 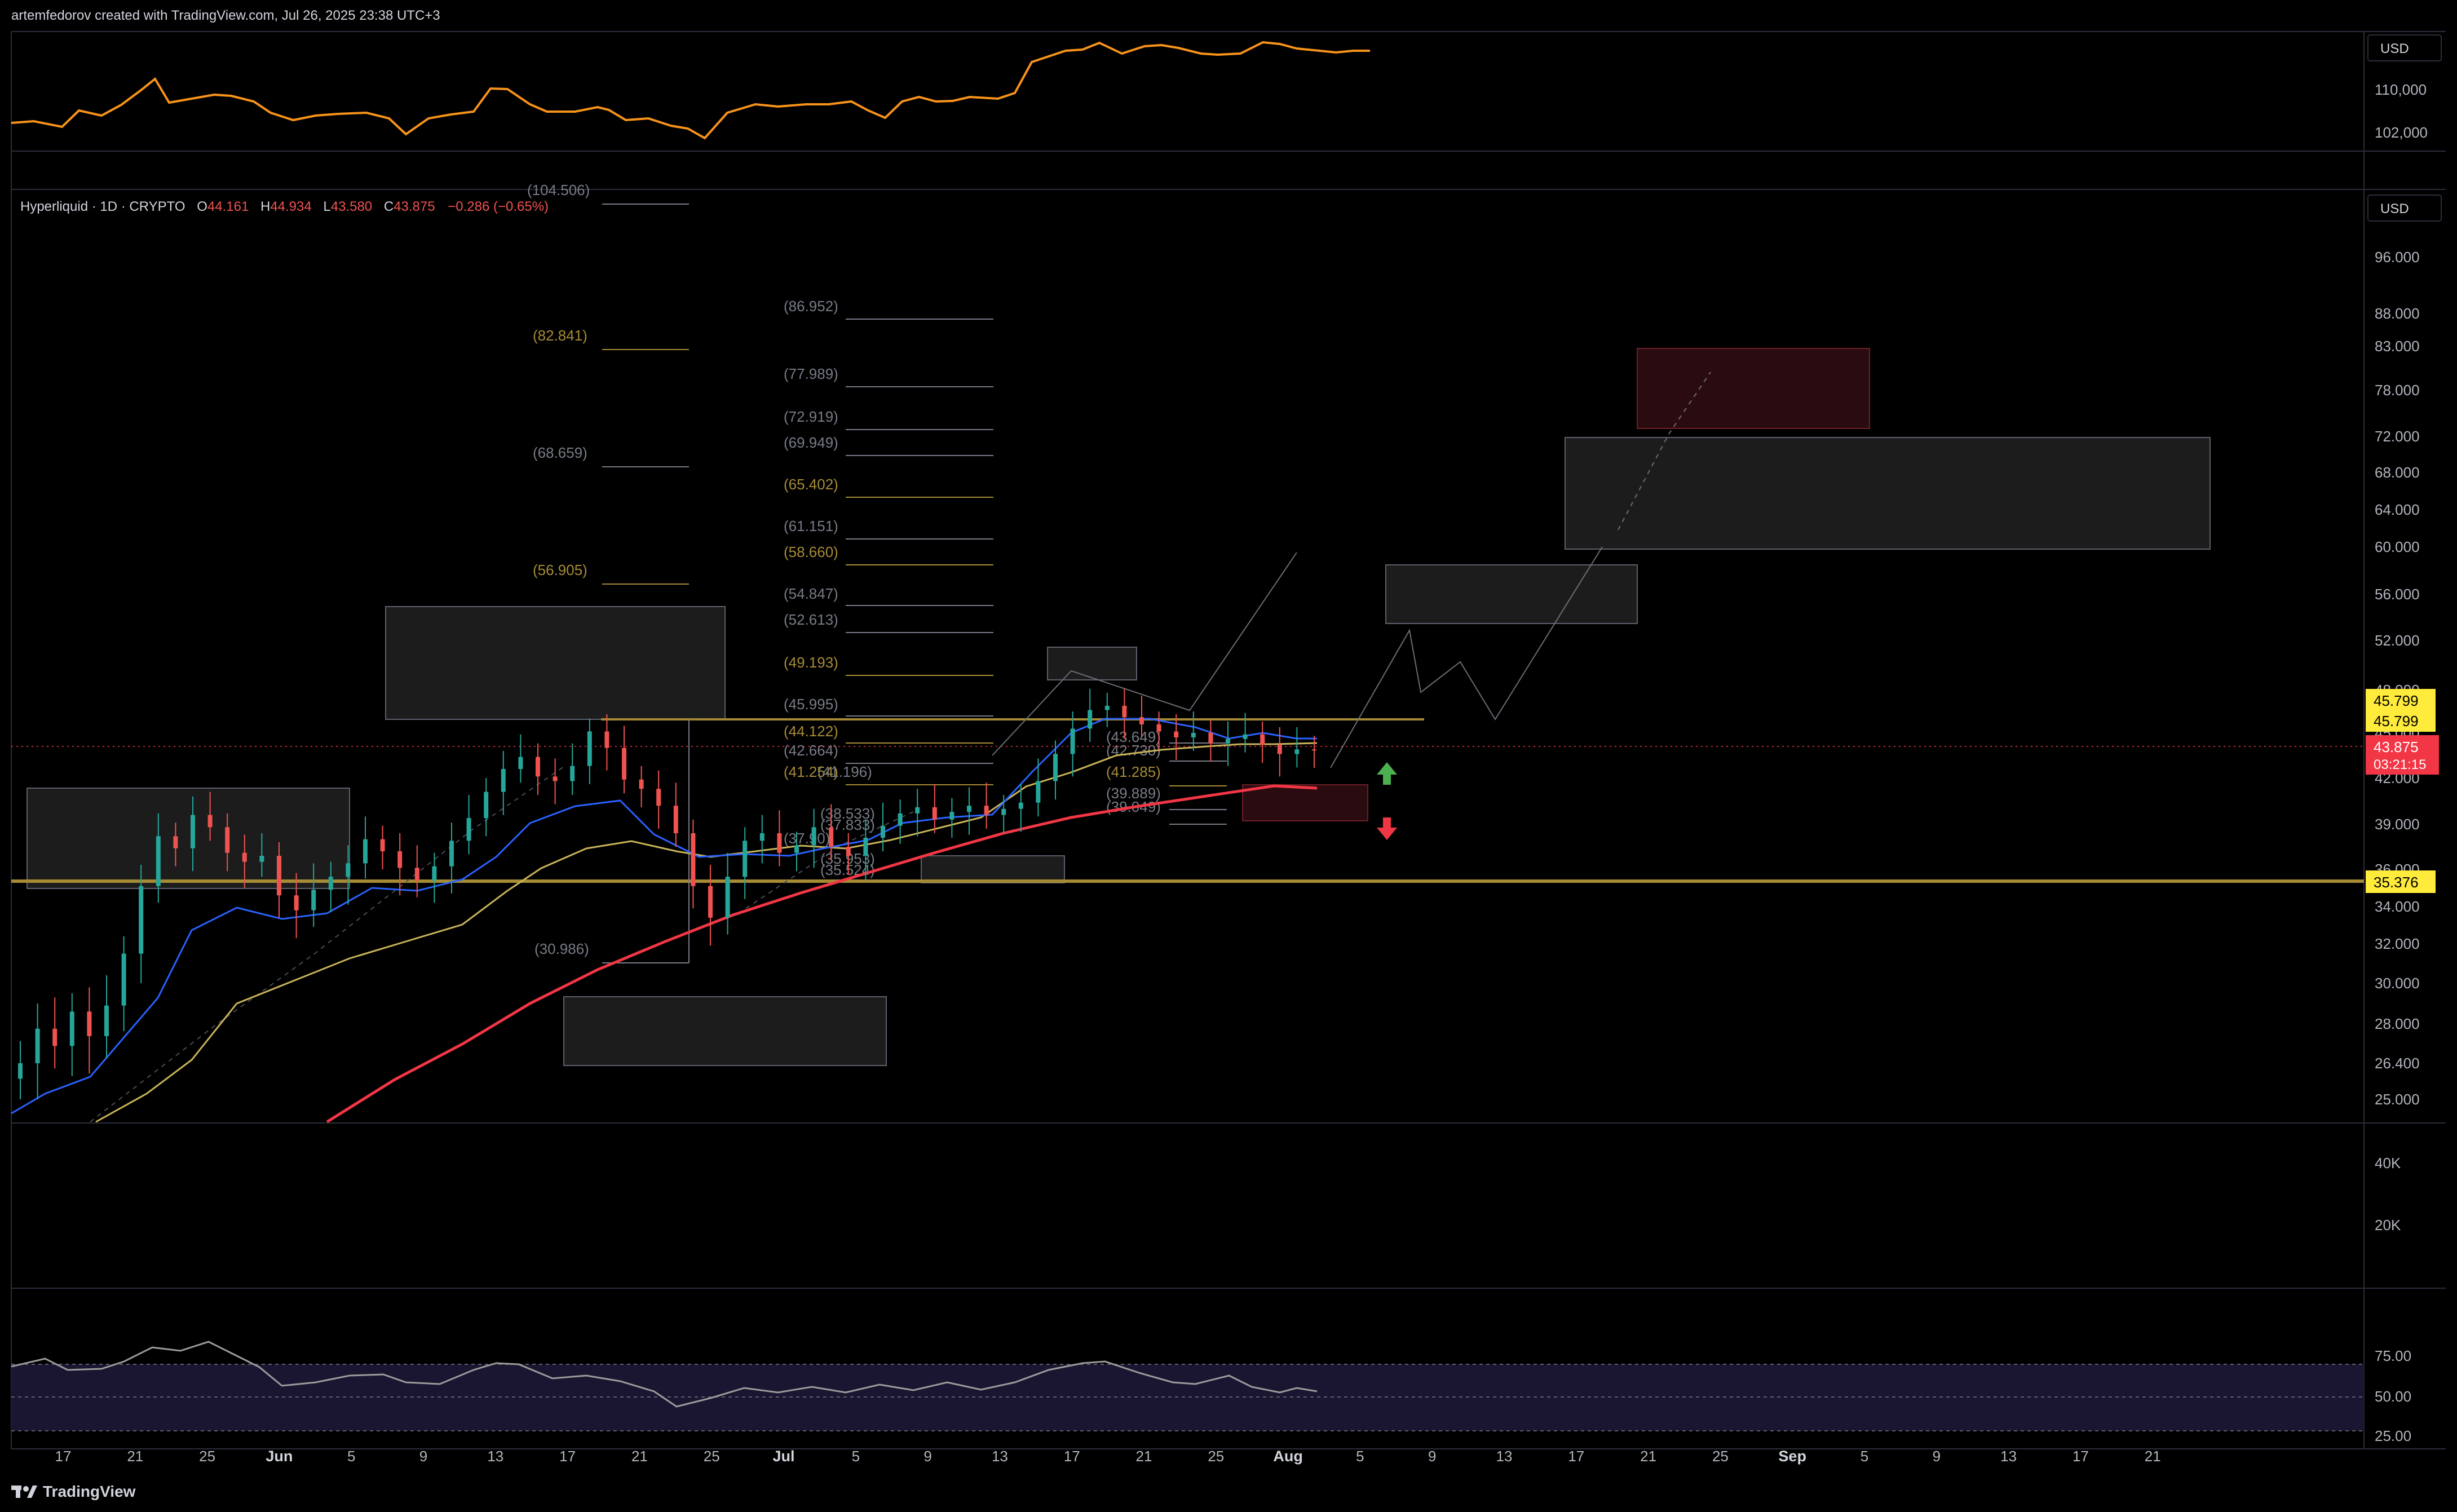 I want to click on last-price-badge: 43.875 03:21:15, so click(x=2402, y=755).